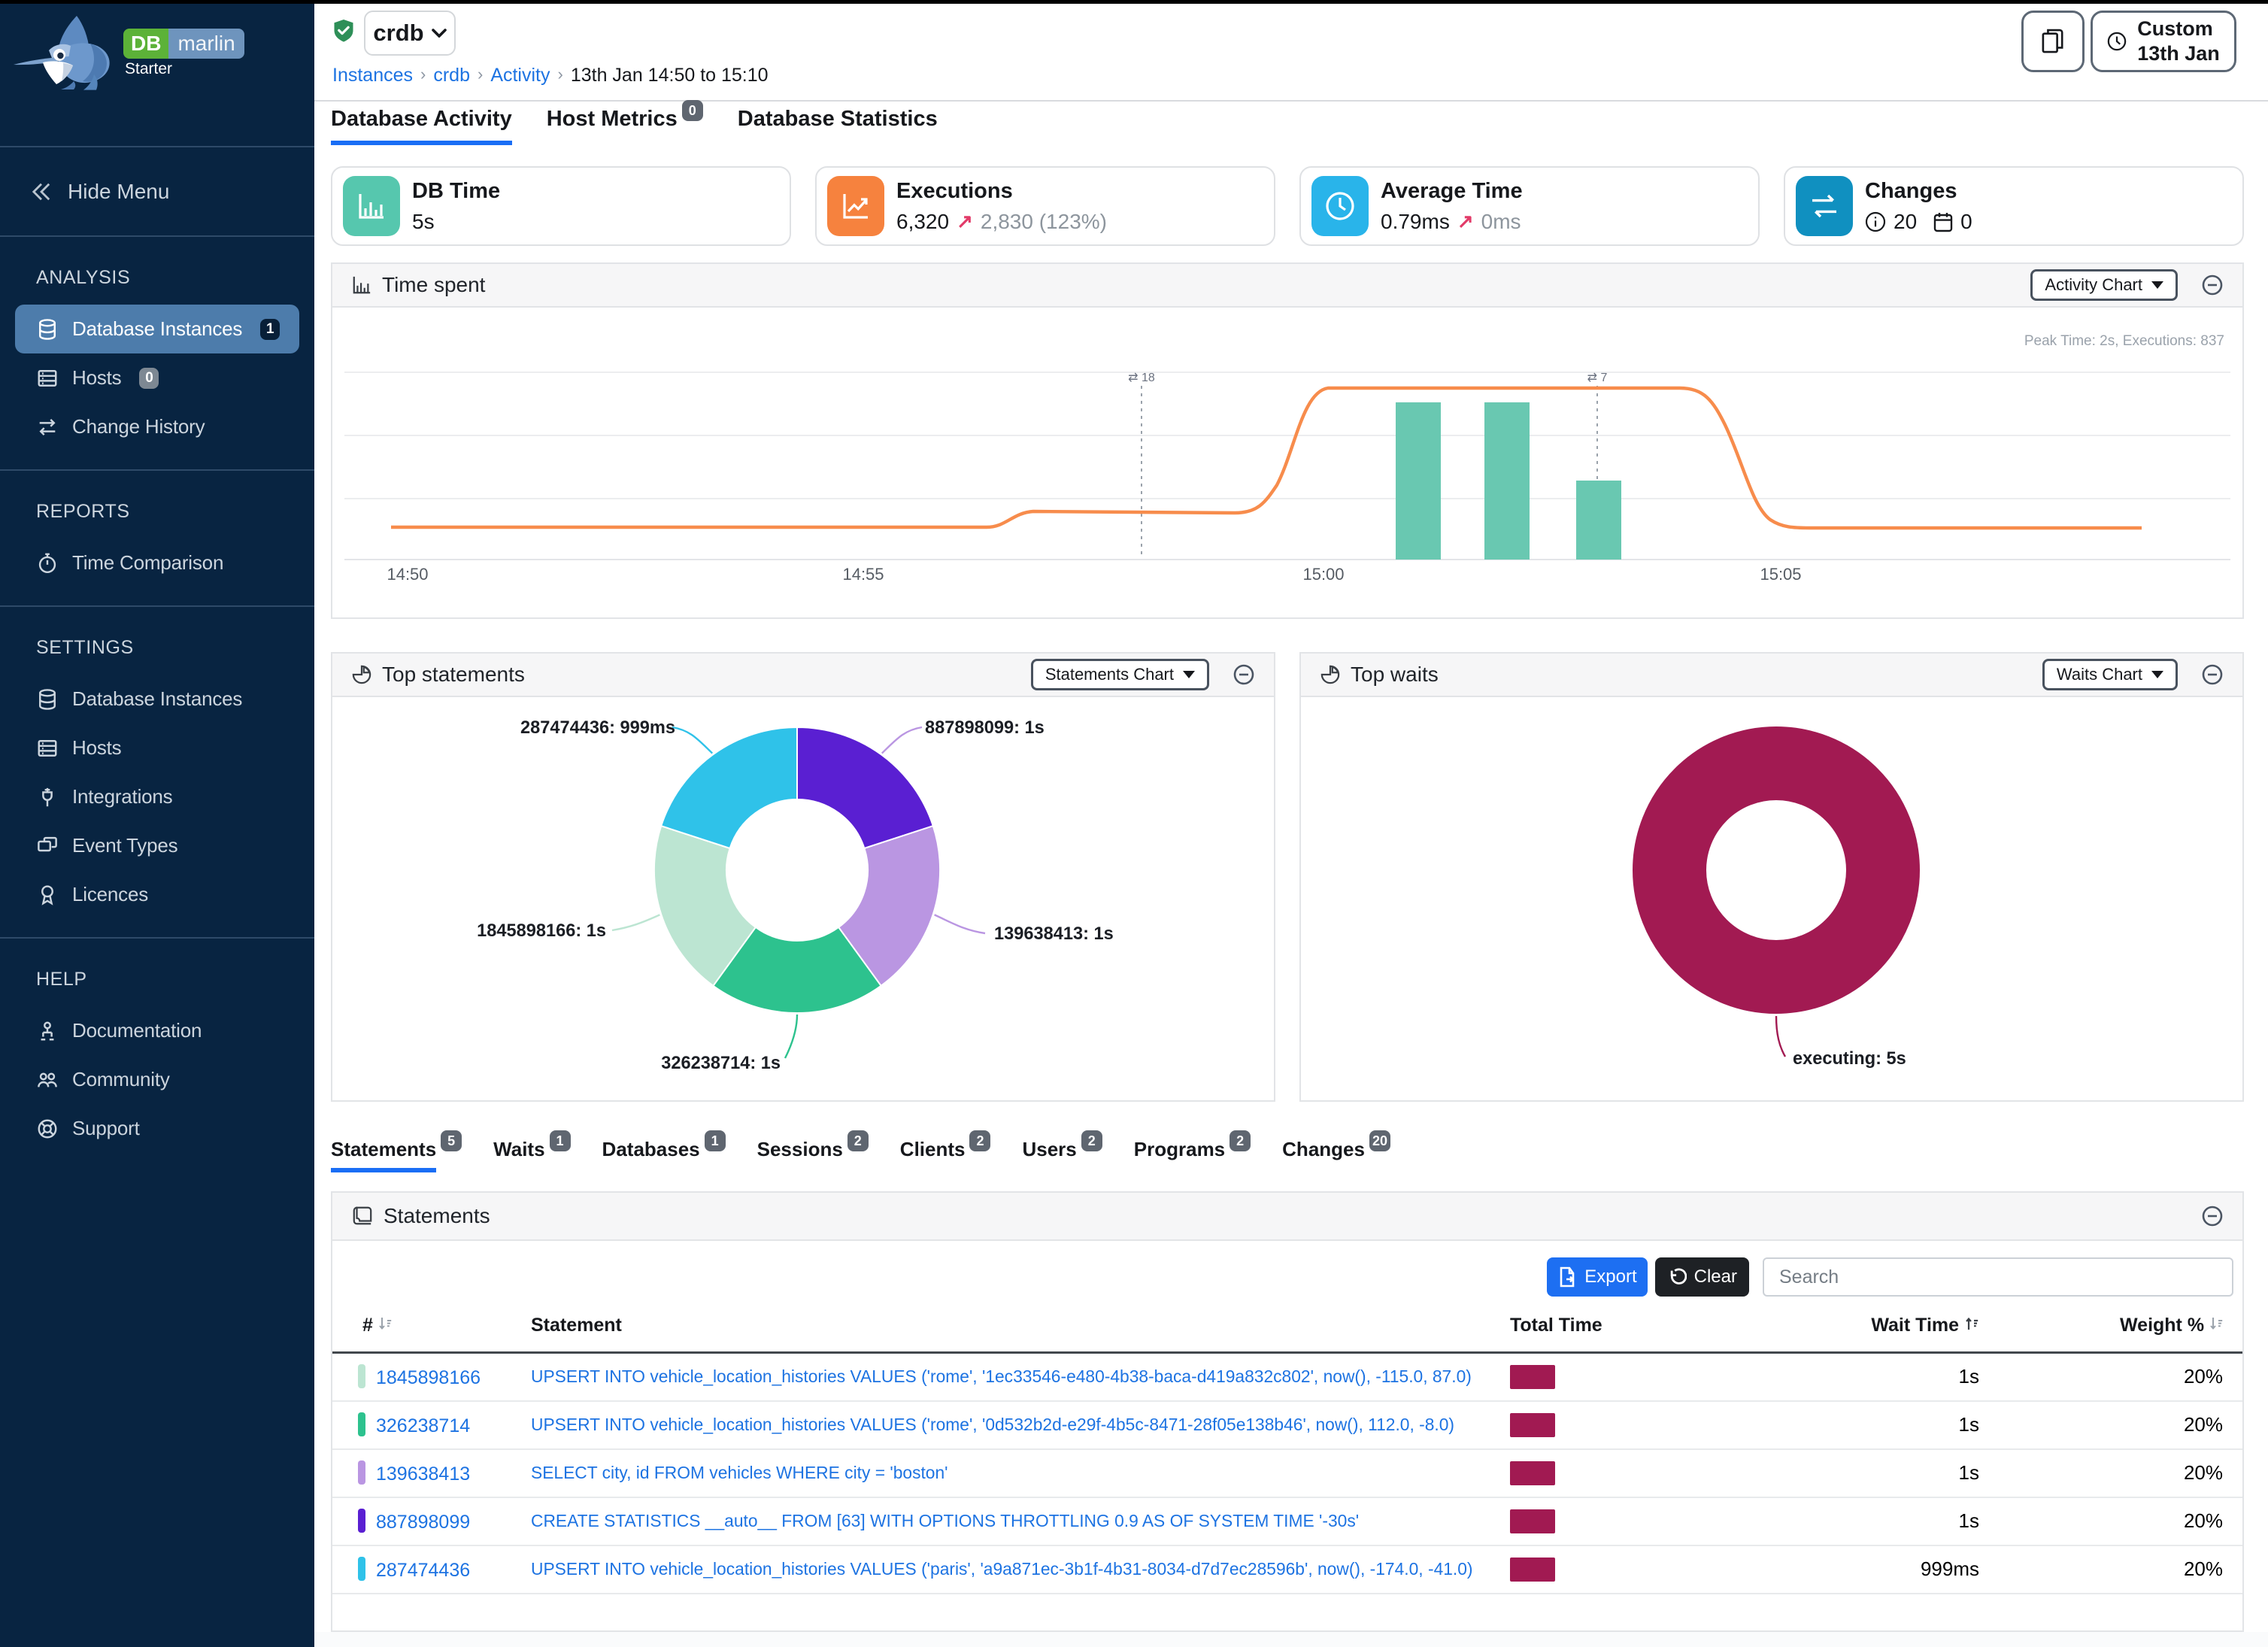 This screenshot has height=1647, width=2268. Describe the element at coordinates (985, 728) in the screenshot. I see `svg-text: 887898099: 1s` at that location.